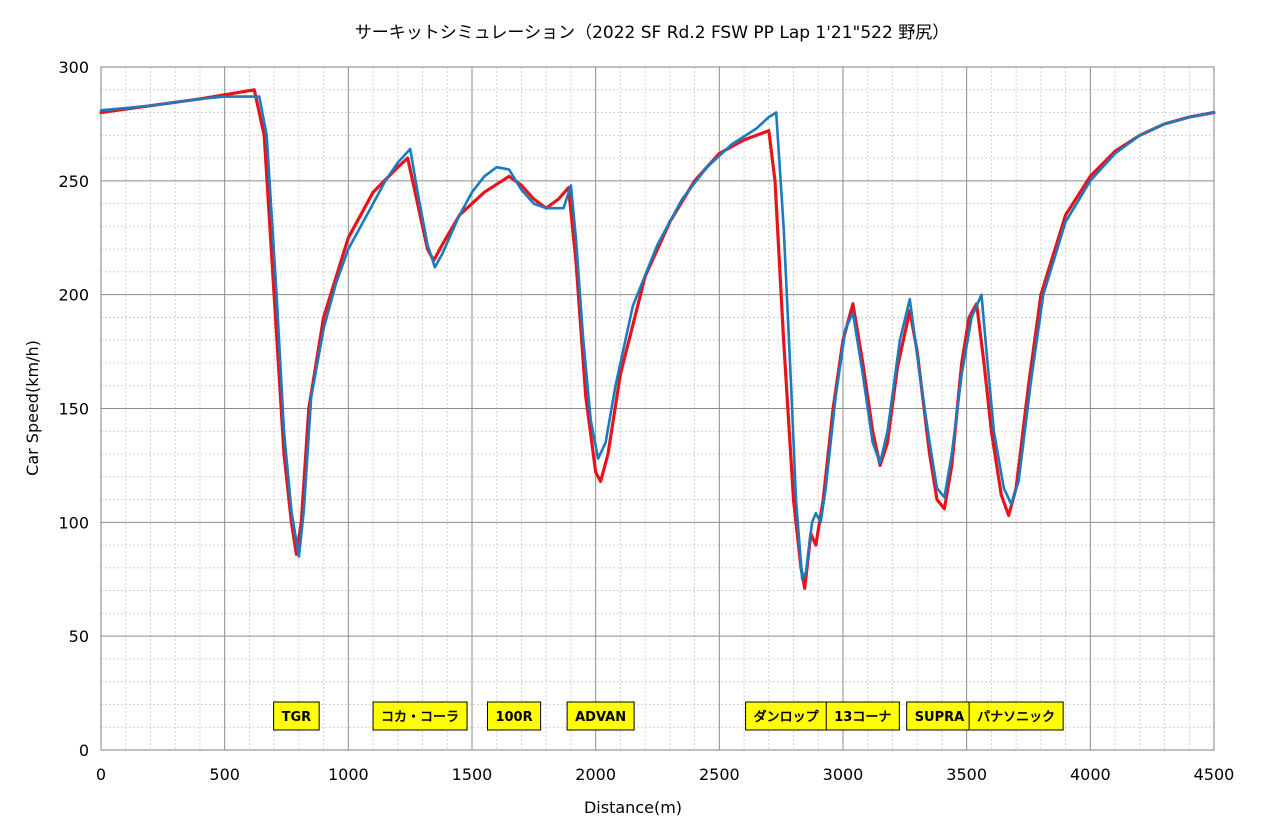 The width and height of the screenshot is (1280, 836). Describe the element at coordinates (73, 67) in the screenshot. I see `y-tick-label: 300` at that location.